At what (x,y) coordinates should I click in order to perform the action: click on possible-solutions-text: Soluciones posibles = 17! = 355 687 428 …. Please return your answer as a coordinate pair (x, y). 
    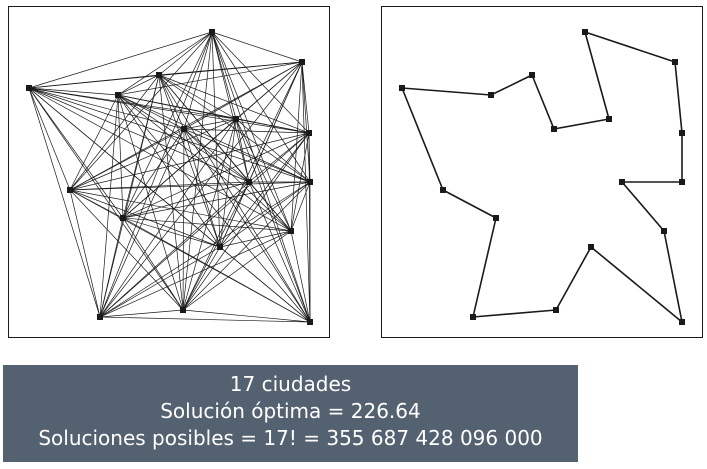
    Looking at the image, I should click on (290, 438).